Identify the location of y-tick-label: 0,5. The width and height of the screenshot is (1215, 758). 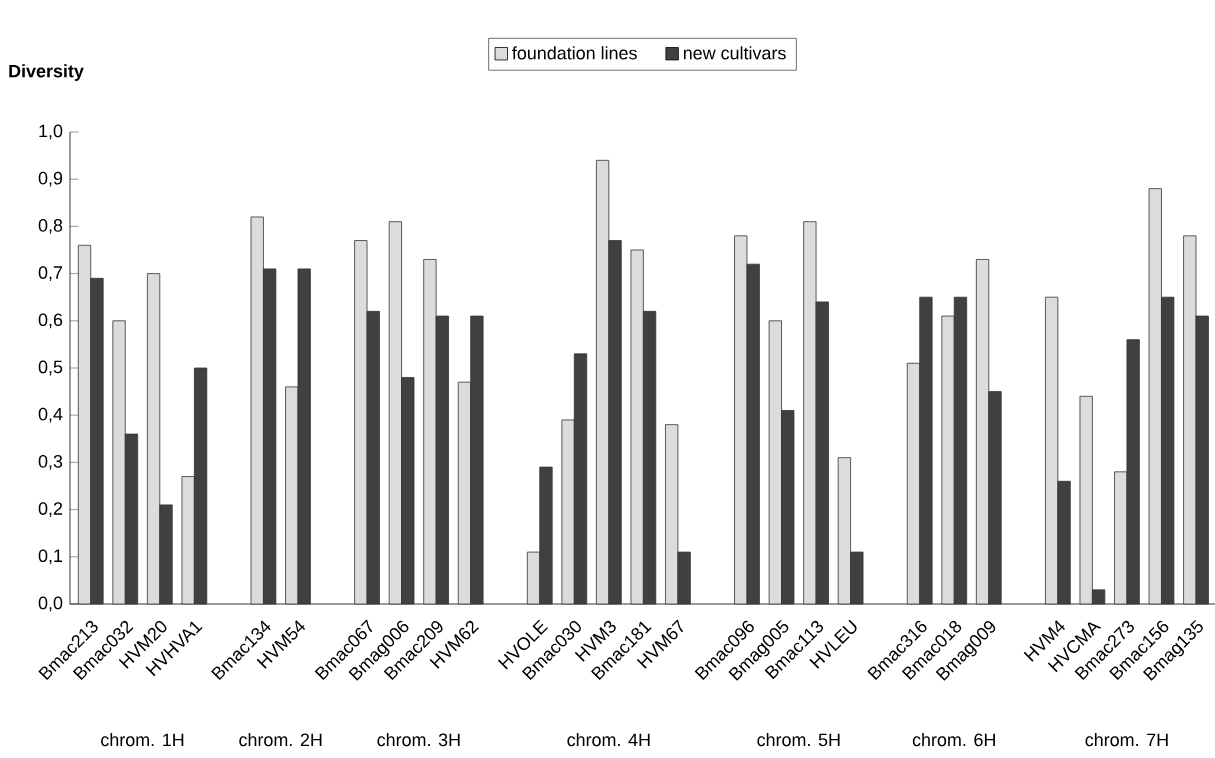
(50, 368).